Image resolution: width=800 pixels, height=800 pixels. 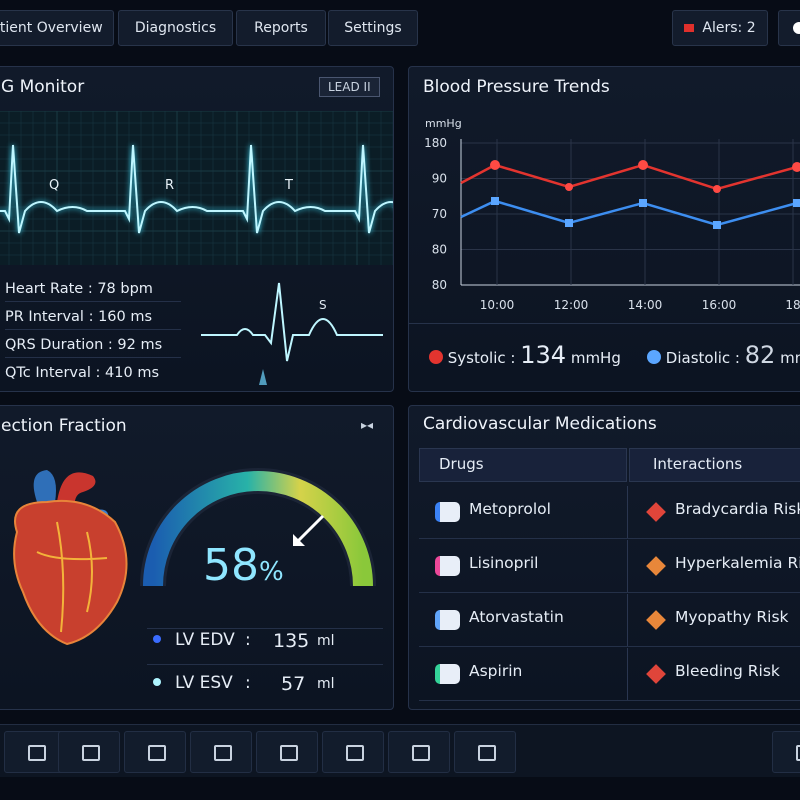 I want to click on heart, so click(x=70, y=572).